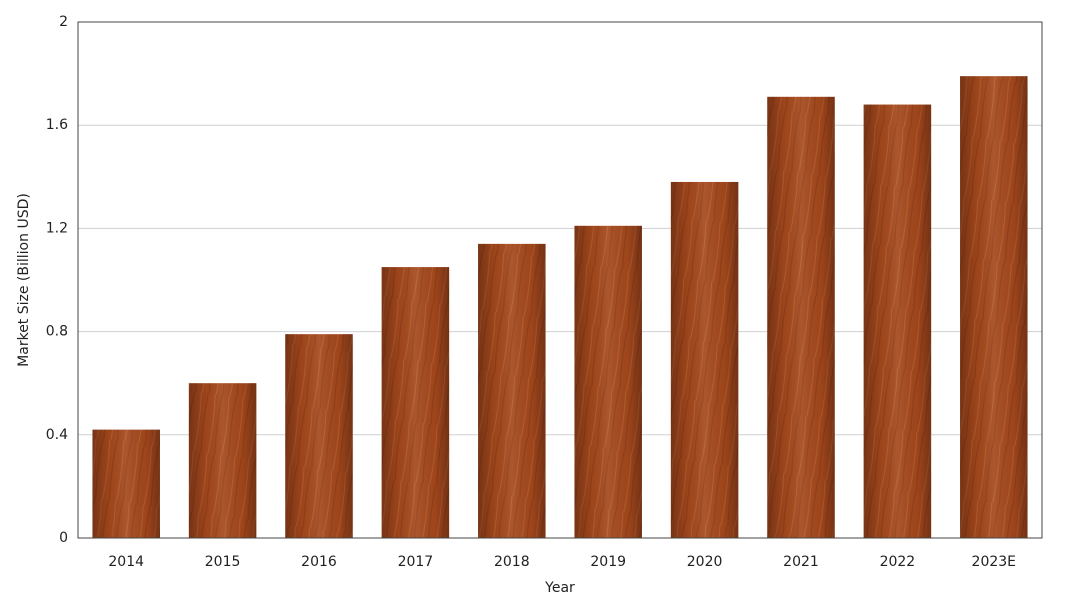 This screenshot has width=1080, height=604. Describe the element at coordinates (126, 562) in the screenshot. I see `x-tick-label: 2014` at that location.